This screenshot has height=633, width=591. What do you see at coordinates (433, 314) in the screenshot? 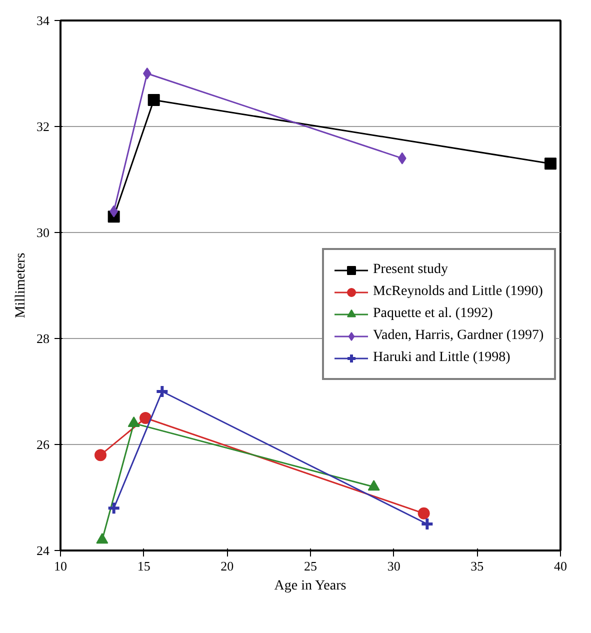
I see `legend-label: Paquette et al. (1992)` at bounding box center [433, 314].